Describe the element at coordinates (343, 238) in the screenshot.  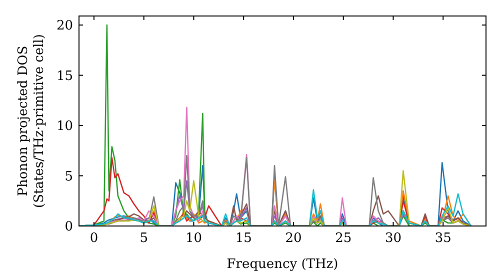
I see `x-tick-label: 25` at that location.